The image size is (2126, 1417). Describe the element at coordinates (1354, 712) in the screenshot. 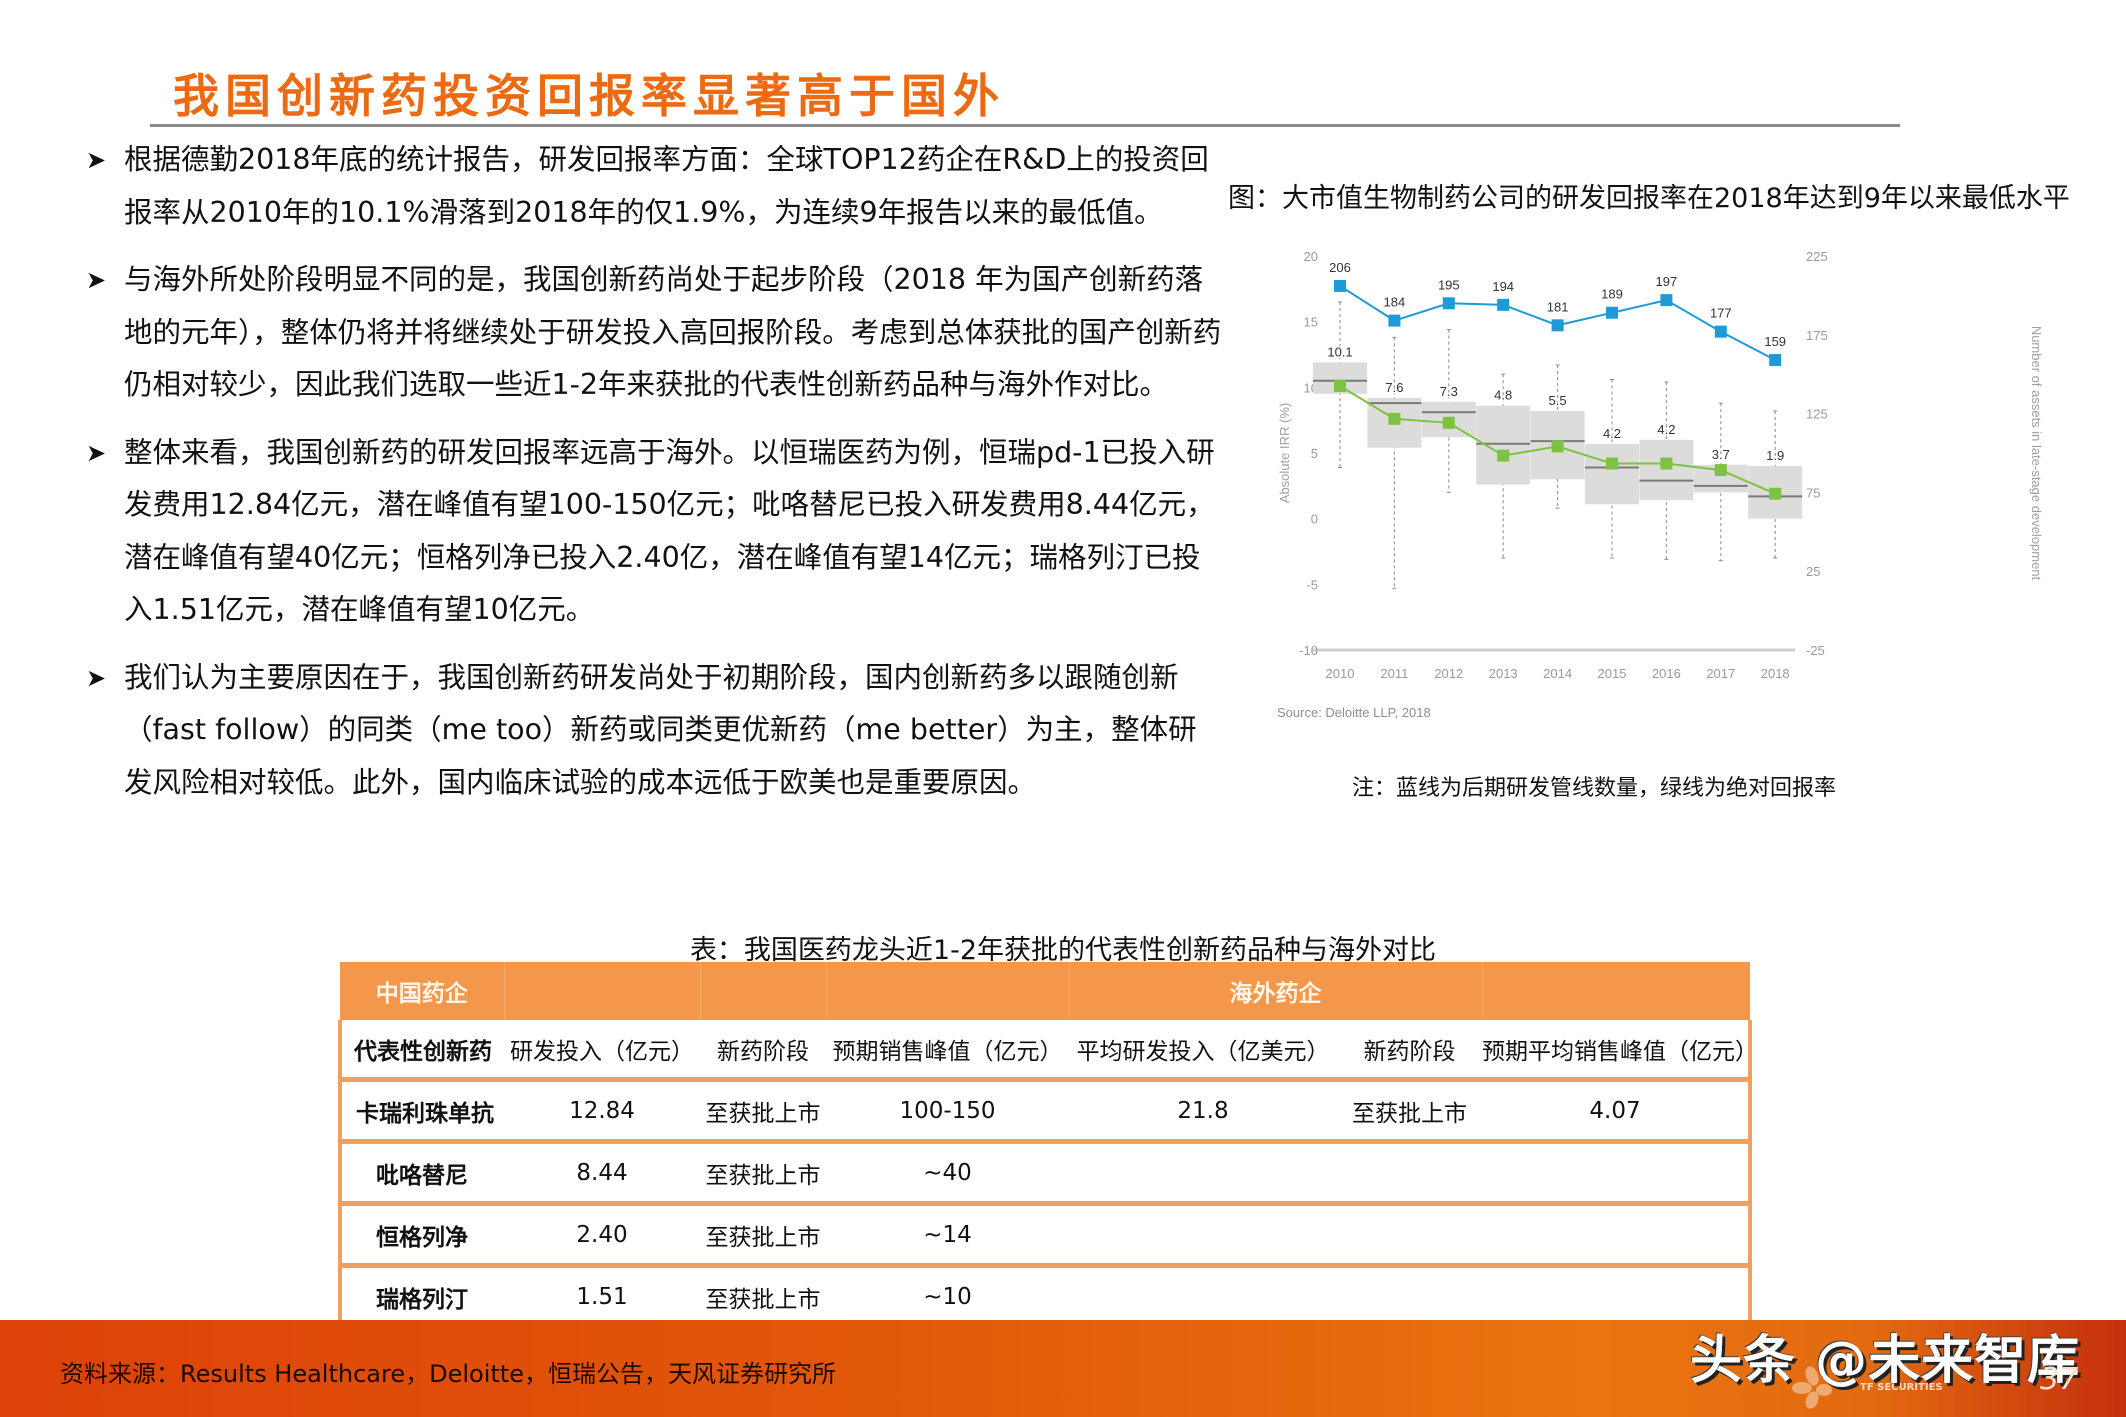

I see `svg-text: Source: Deloitte LLP, 2018` at that location.